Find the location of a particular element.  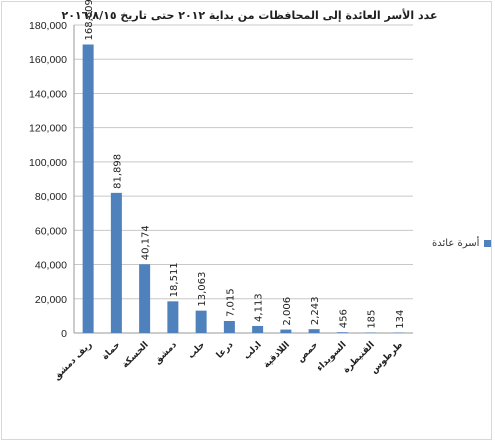

y-tick-label: 120,000 is located at coordinates (48, 129).